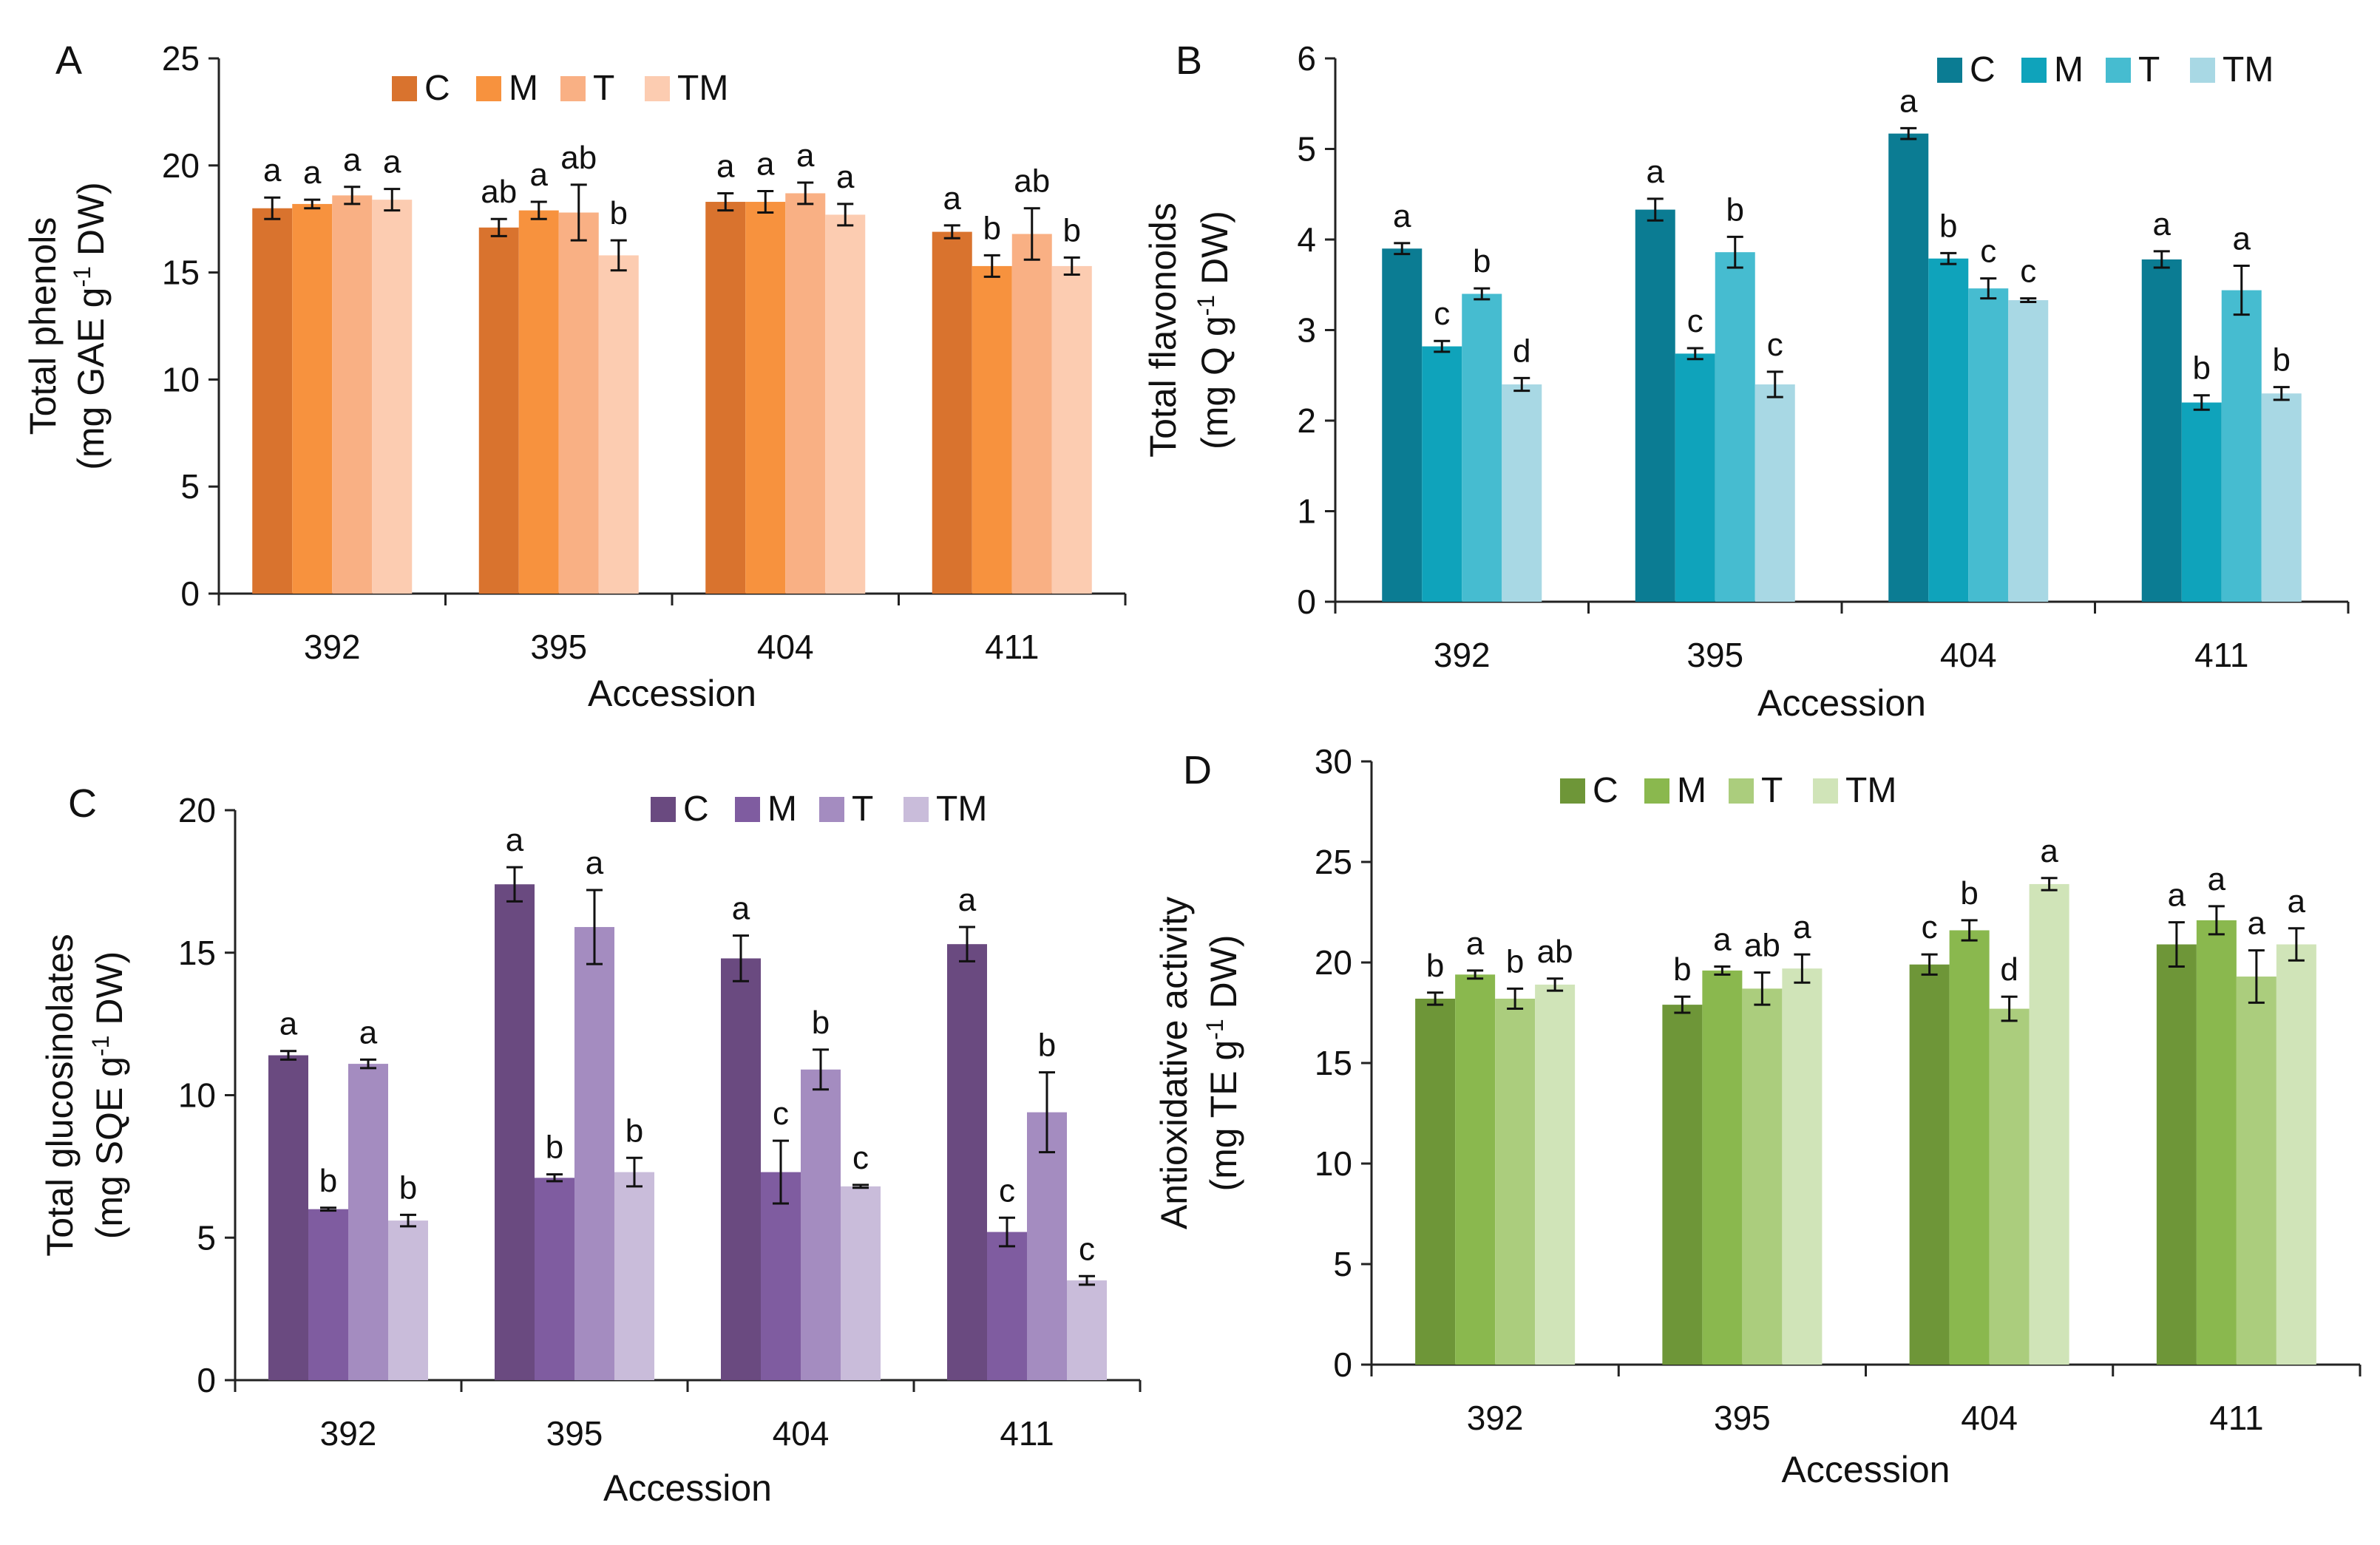  I want to click on y-axis-title: Total flavonoids, so click(1163, 330).